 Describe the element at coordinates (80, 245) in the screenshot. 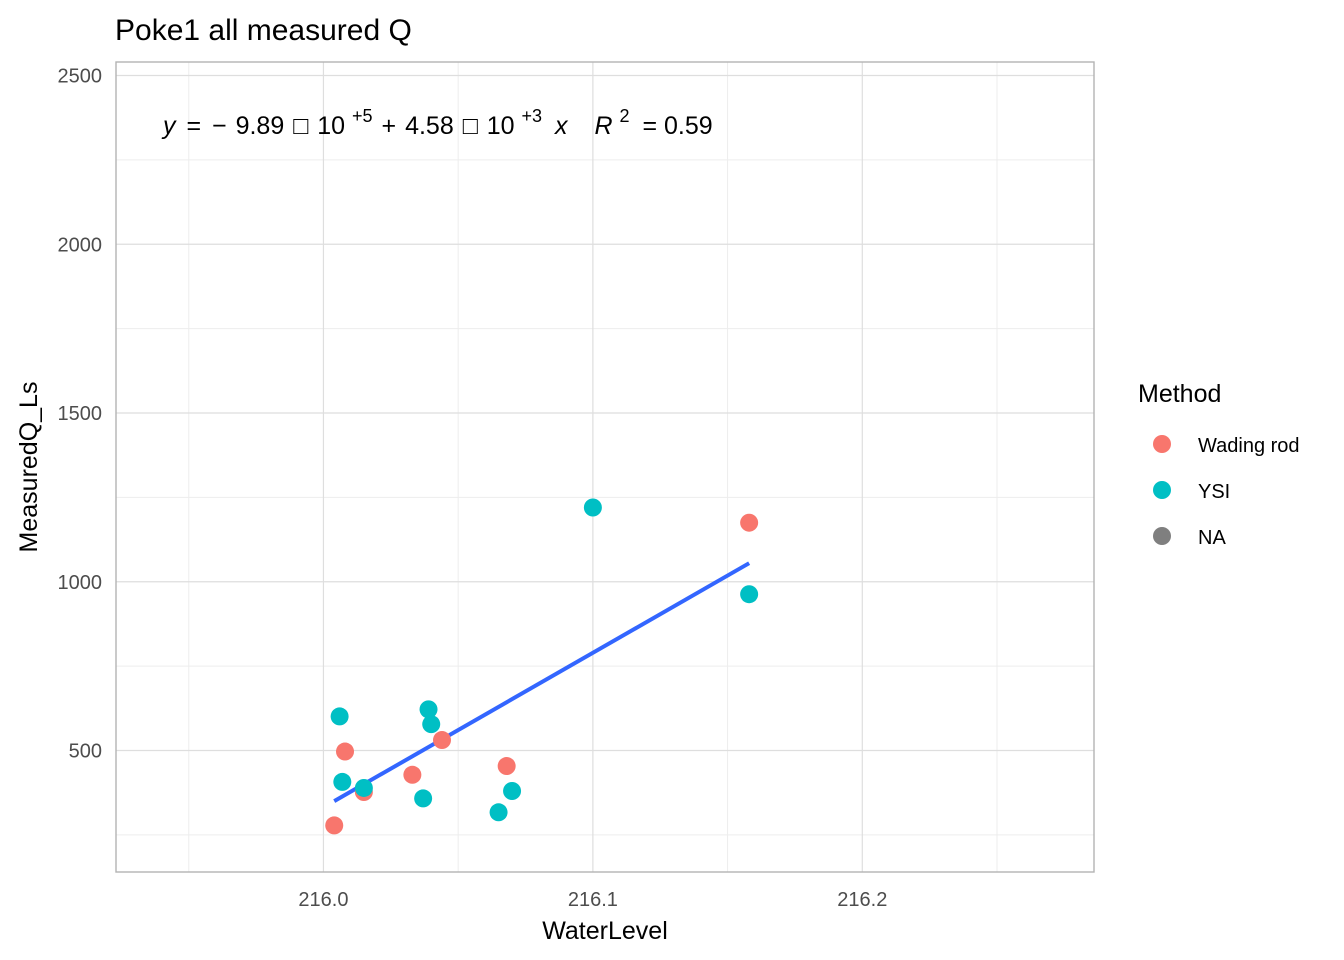

I see `y-tick-label: 2000` at that location.